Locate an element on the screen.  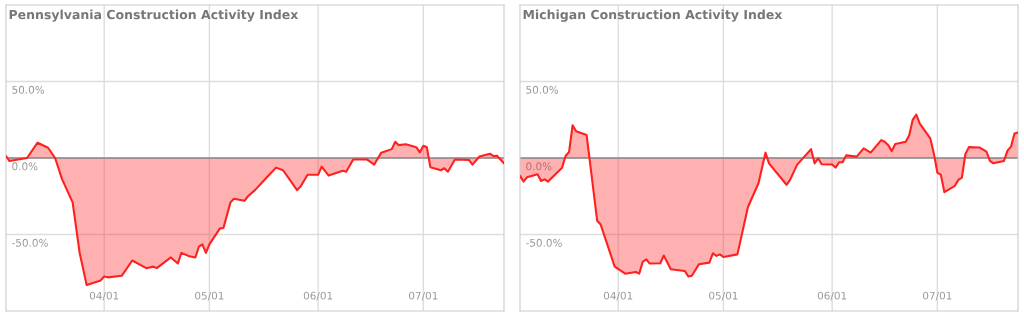
chart-title: Michigan Construction Activity Index is located at coordinates (653, 15).